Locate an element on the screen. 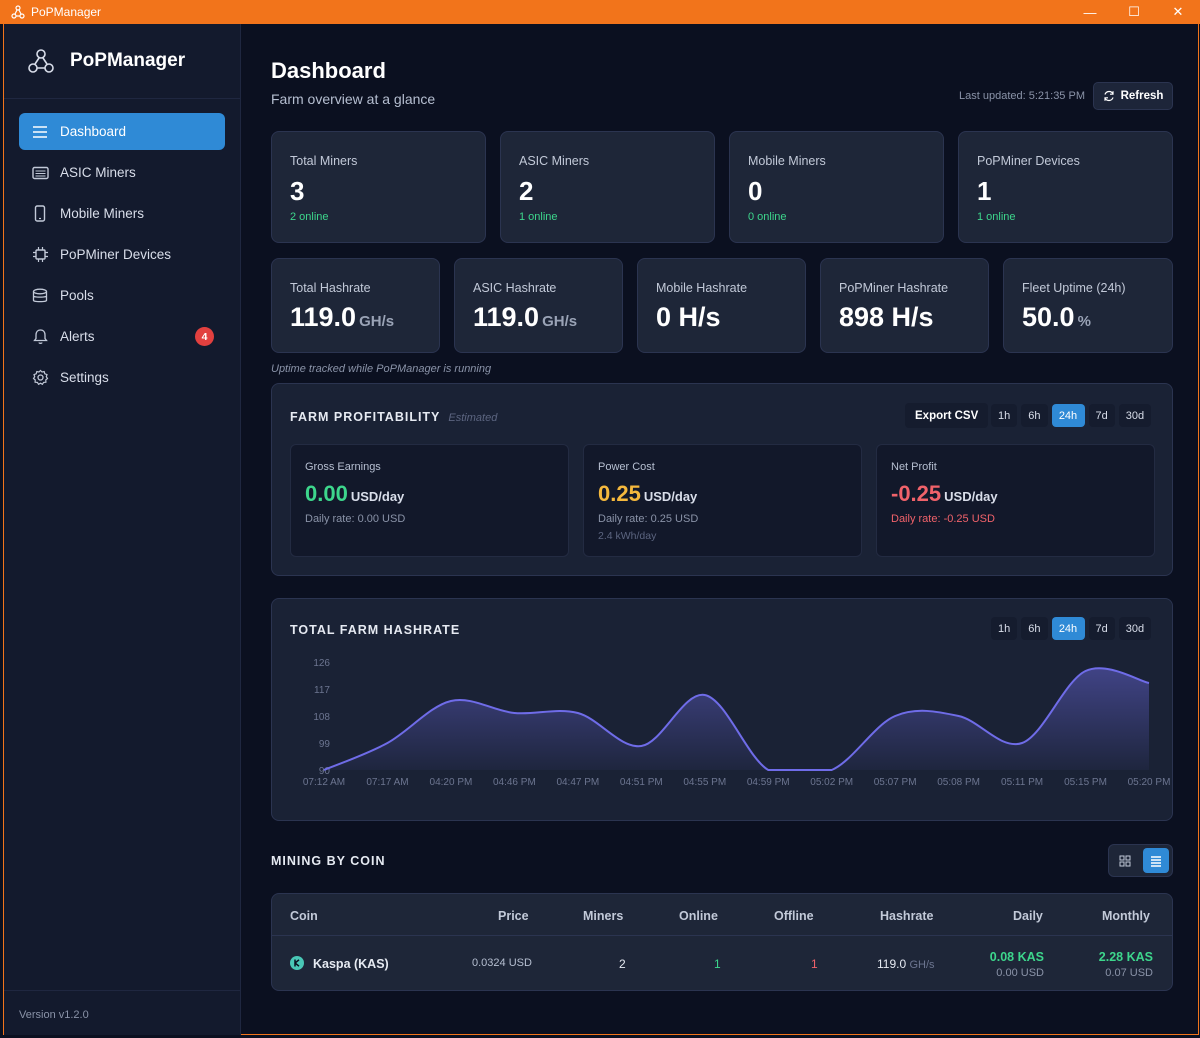 This screenshot has width=1200, height=1038. menu-icon is located at coordinates (40, 132).